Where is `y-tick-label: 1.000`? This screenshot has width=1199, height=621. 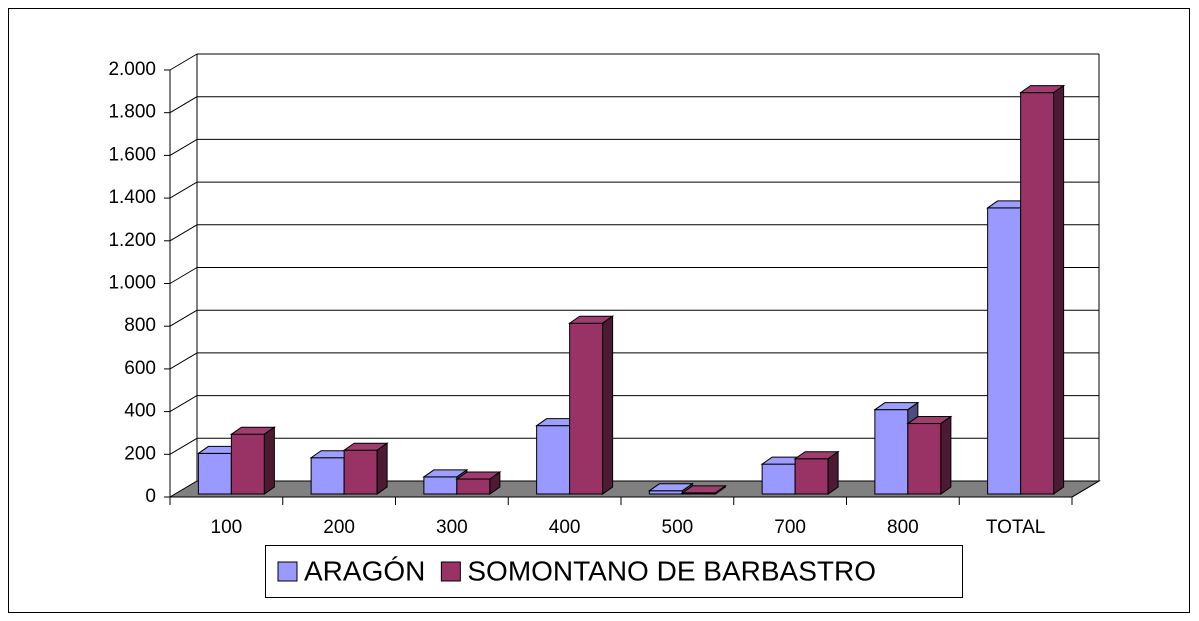 y-tick-label: 1.000 is located at coordinates (132, 283).